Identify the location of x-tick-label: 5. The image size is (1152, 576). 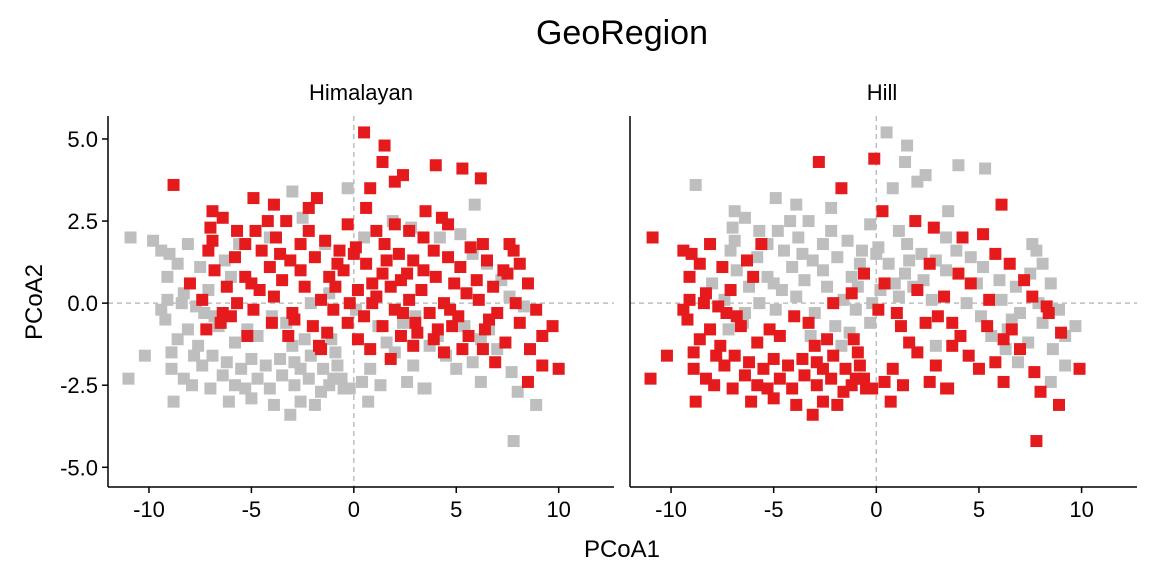
(456, 509).